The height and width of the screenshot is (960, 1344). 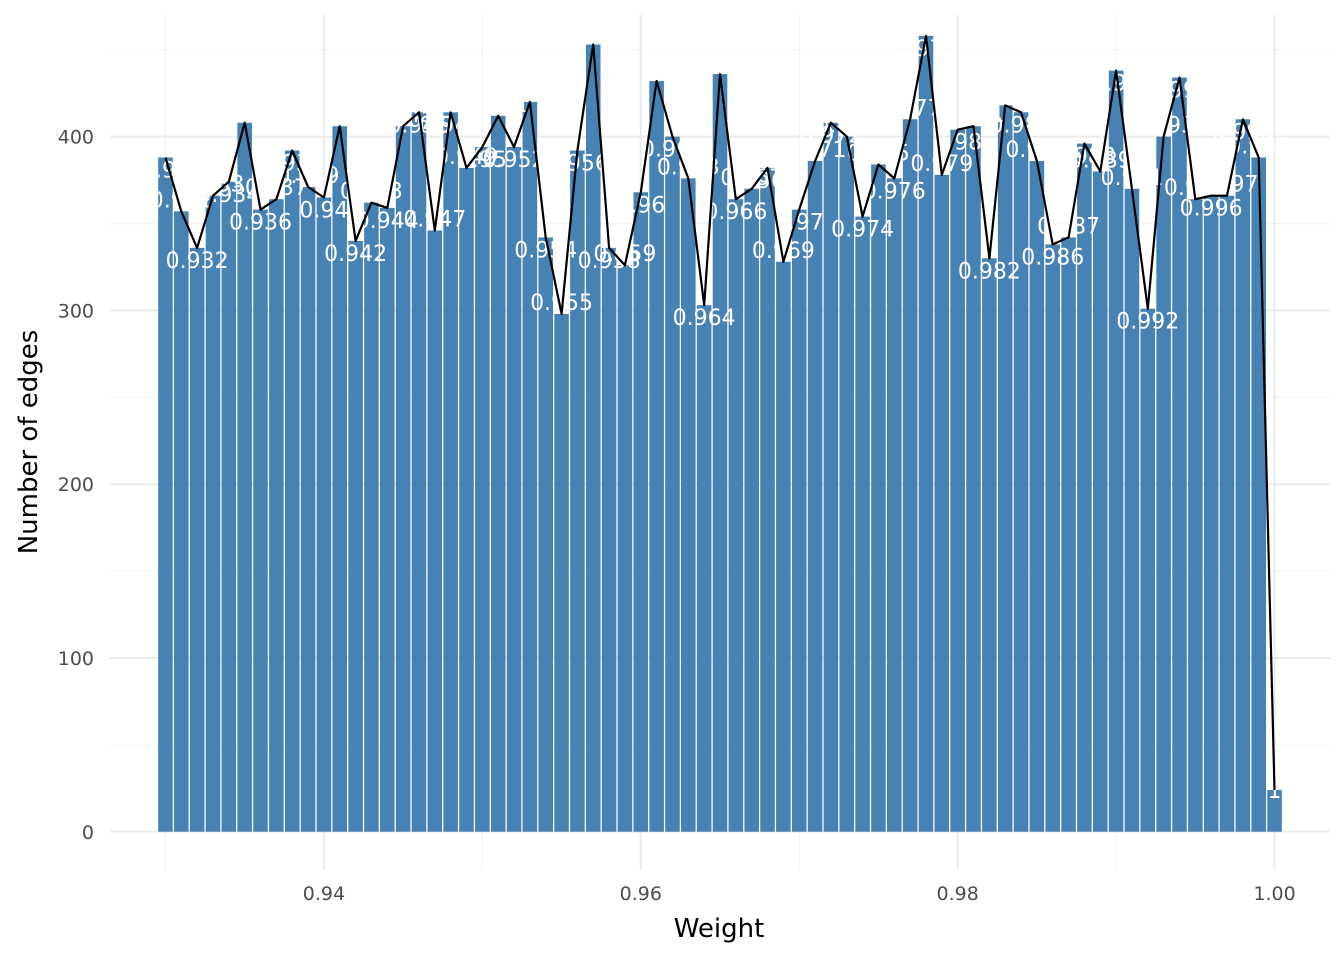 I want to click on bar-label: 0.992, so click(x=1147, y=322).